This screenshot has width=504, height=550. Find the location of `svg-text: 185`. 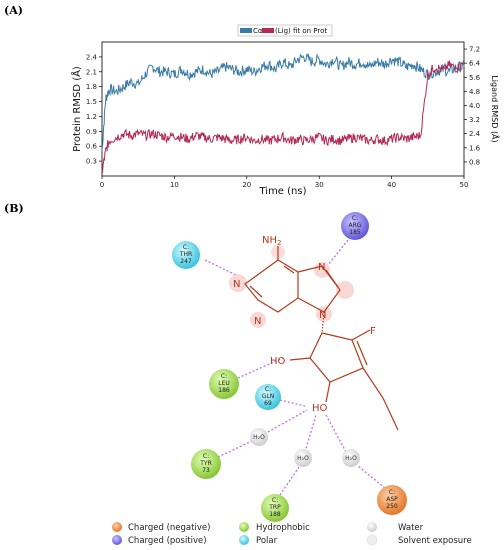

svg-text: 185 is located at coordinates (355, 232).